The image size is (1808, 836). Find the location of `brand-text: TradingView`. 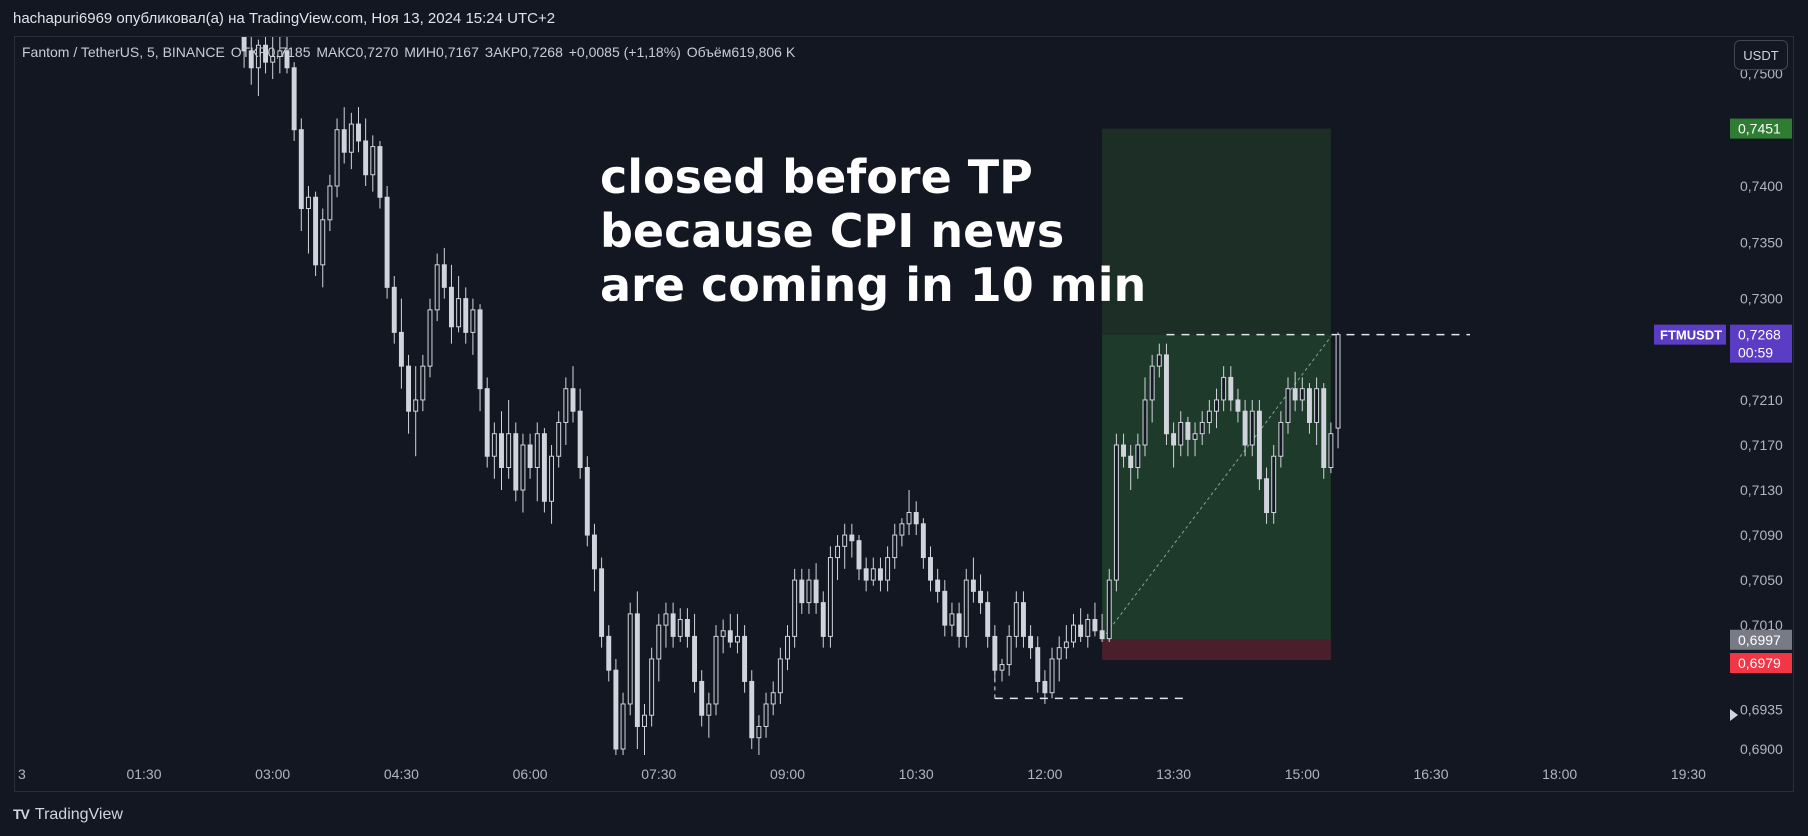

brand-text: TradingView is located at coordinates (78, 814).